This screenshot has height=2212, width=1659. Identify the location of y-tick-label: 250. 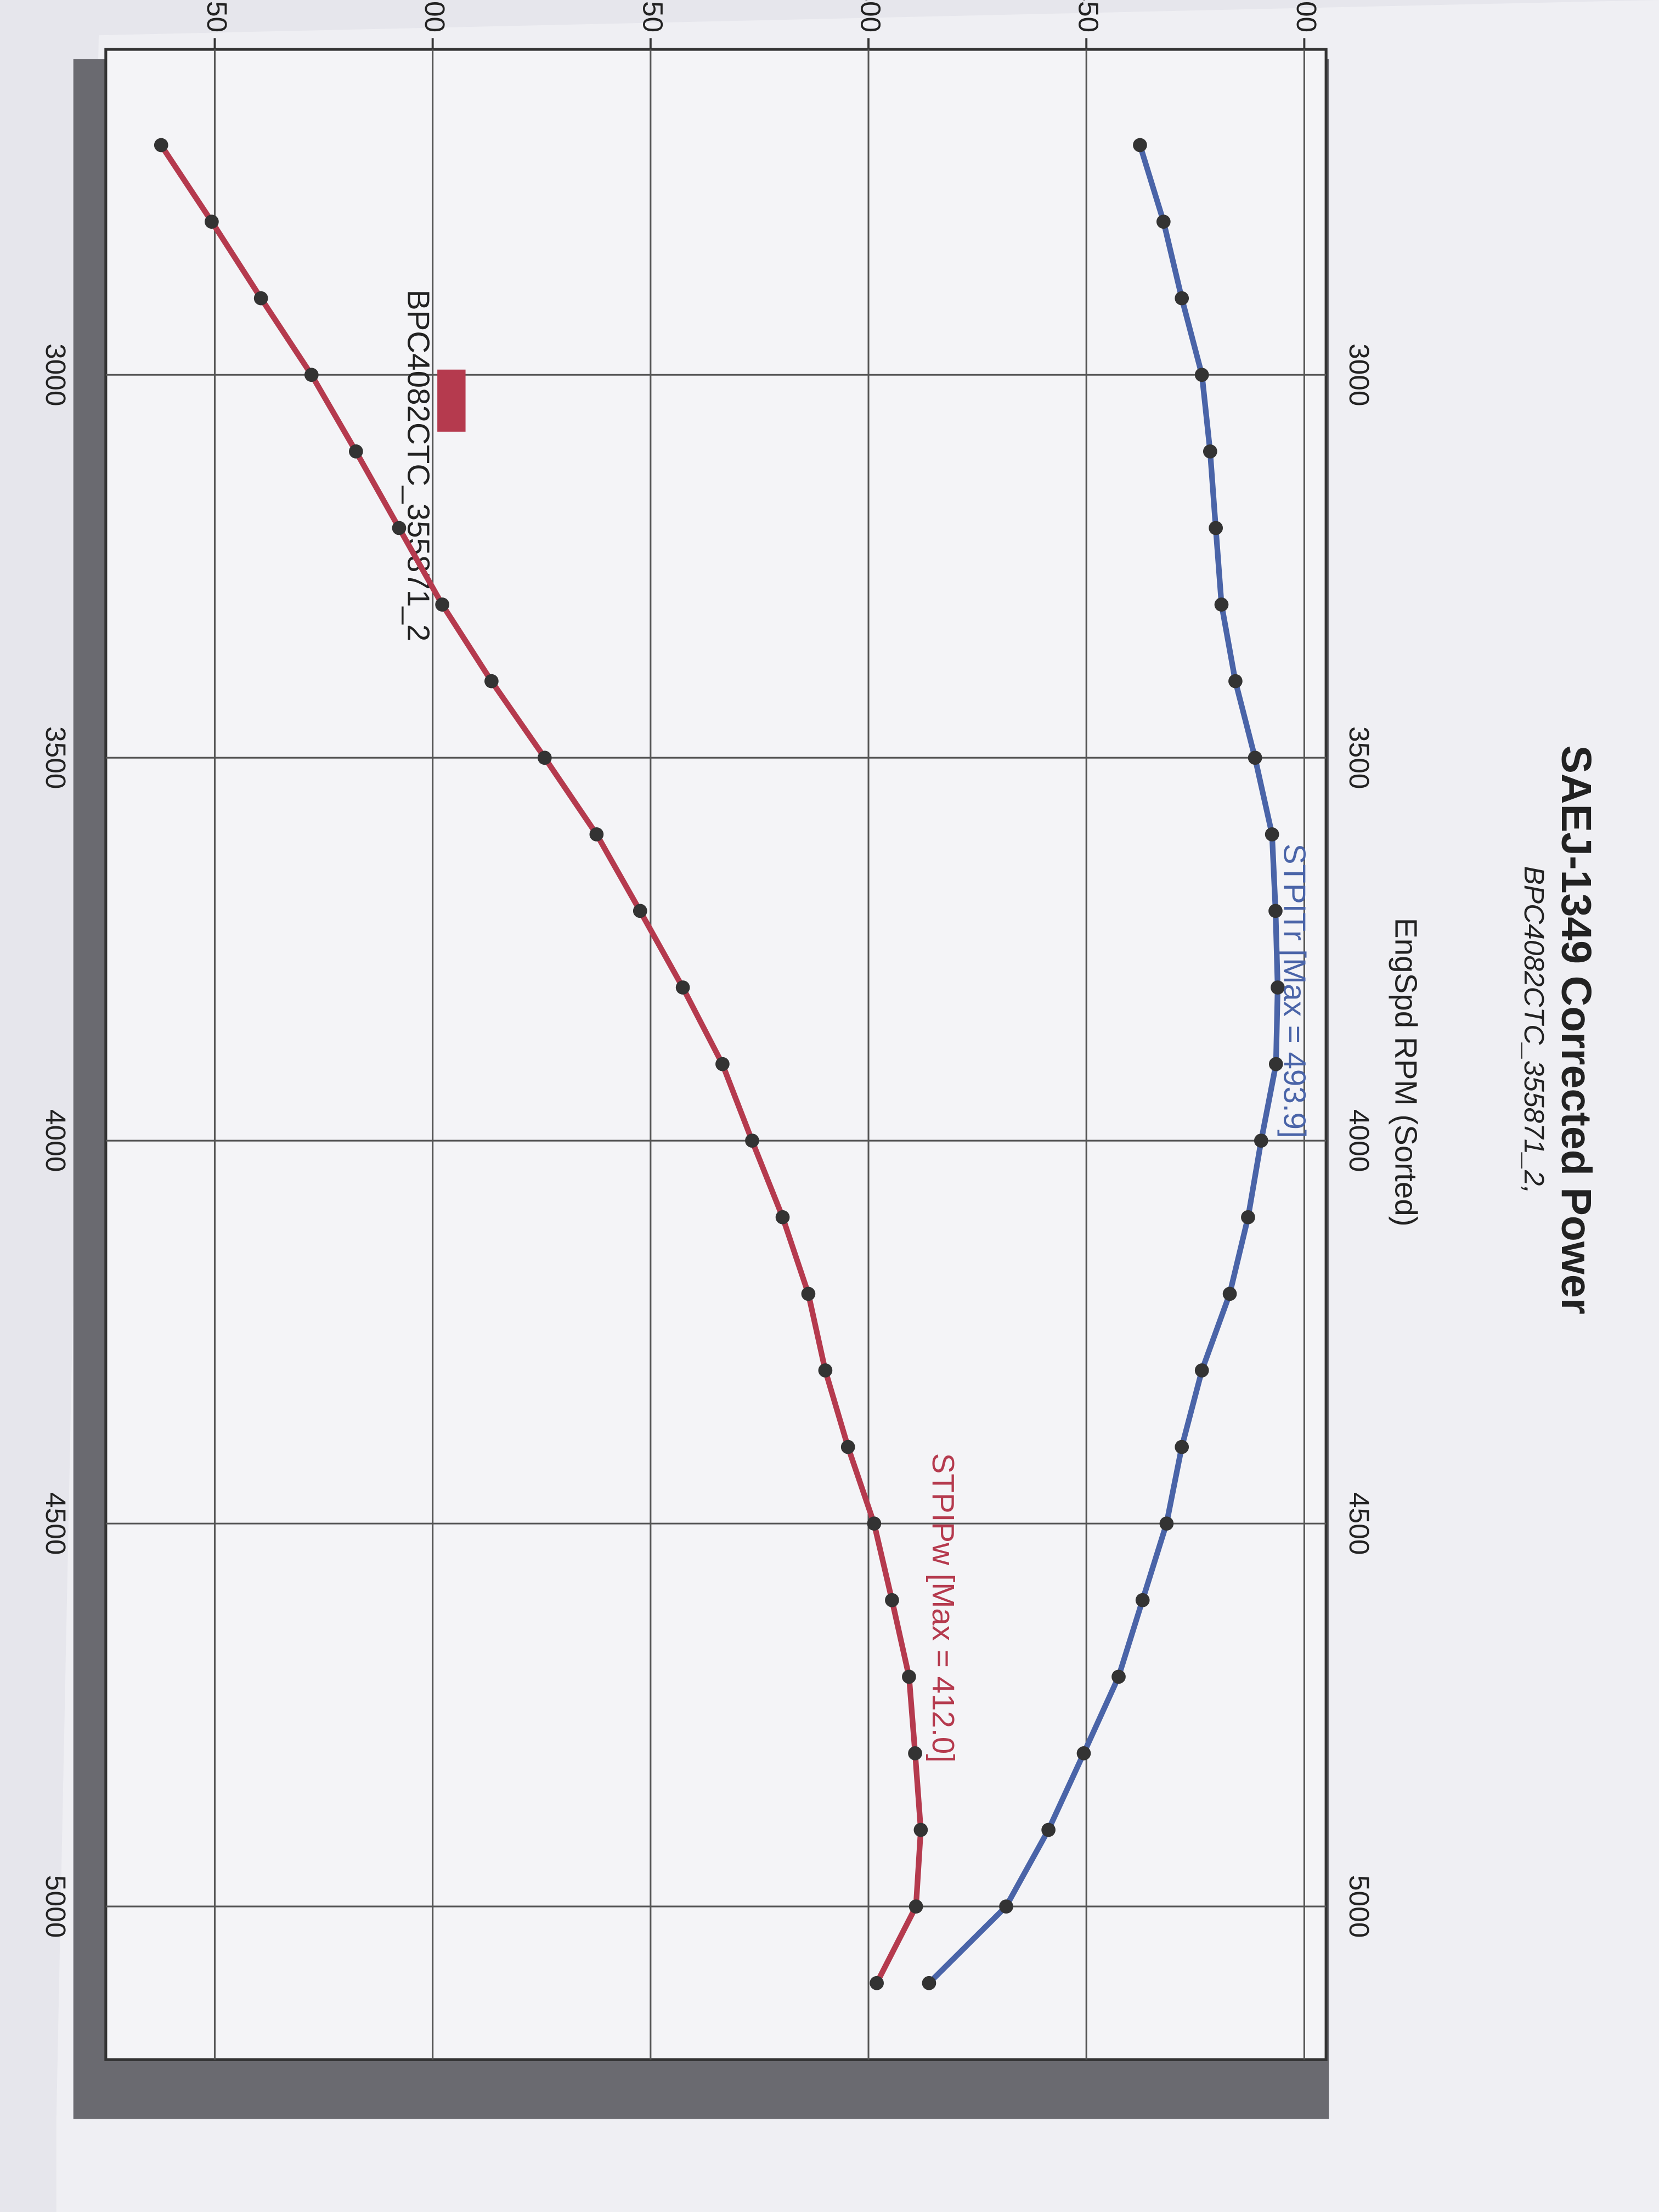
(217, 16).